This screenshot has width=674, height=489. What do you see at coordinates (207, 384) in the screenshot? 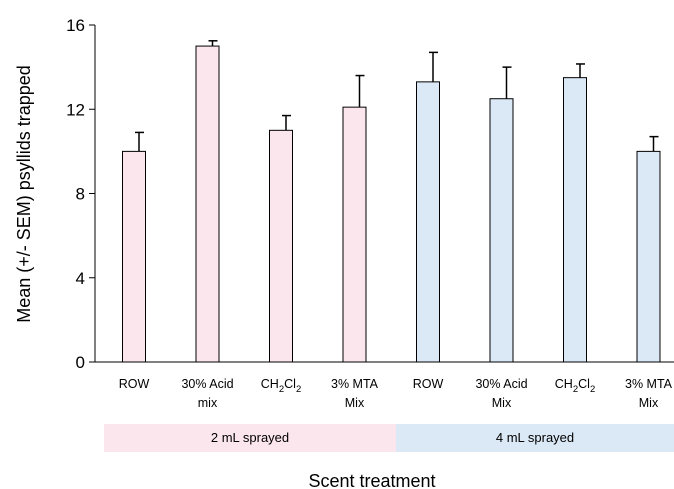
I see `category-label-2: 30% Acid` at bounding box center [207, 384].